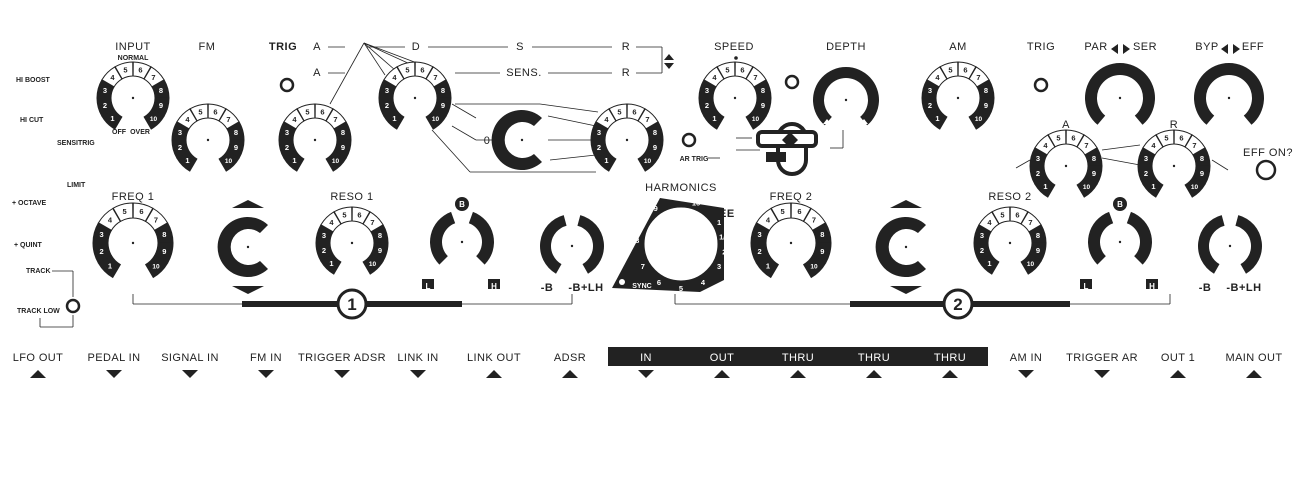  What do you see at coordinates (1010, 240) in the screenshot?
I see `reso2-knob: 12 345 678 910` at bounding box center [1010, 240].